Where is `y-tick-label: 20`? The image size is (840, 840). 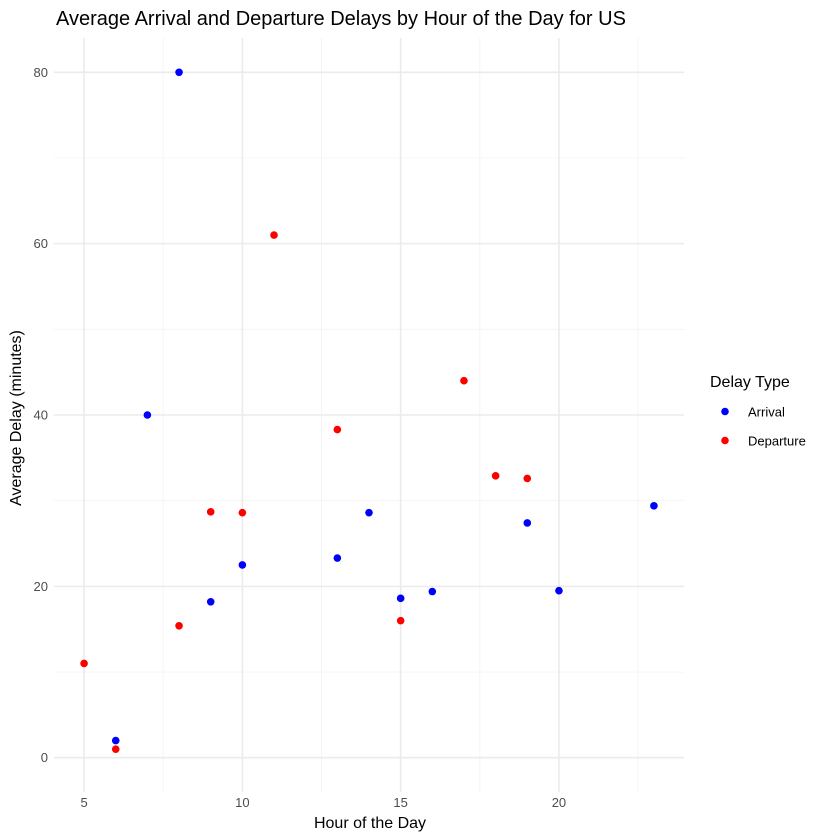 y-tick-label: 20 is located at coordinates (41, 586).